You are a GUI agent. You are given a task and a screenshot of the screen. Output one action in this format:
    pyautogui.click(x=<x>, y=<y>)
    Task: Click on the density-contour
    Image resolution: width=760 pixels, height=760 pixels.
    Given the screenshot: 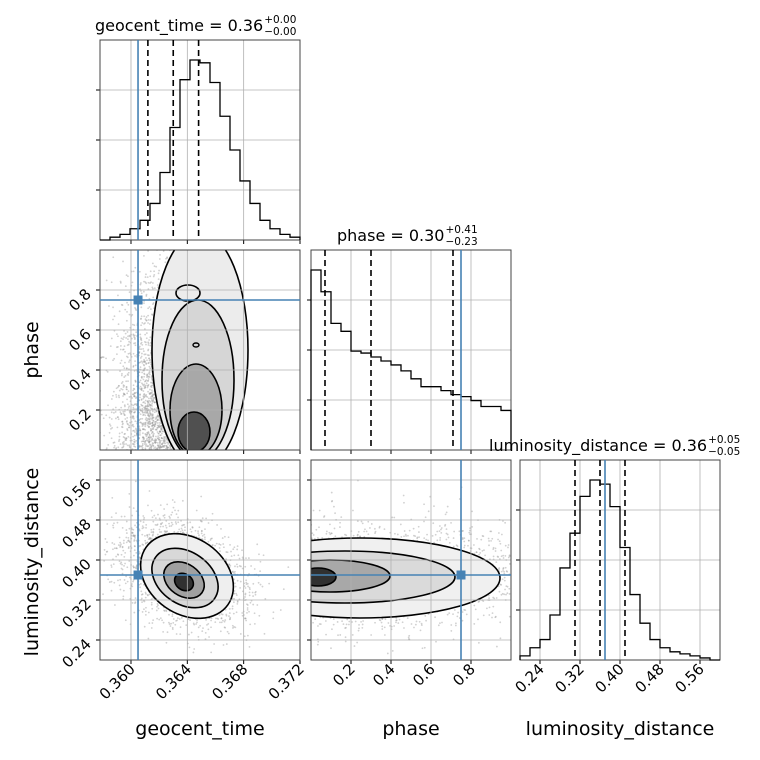 What is the action you would take?
    pyautogui.click(x=196, y=345)
    